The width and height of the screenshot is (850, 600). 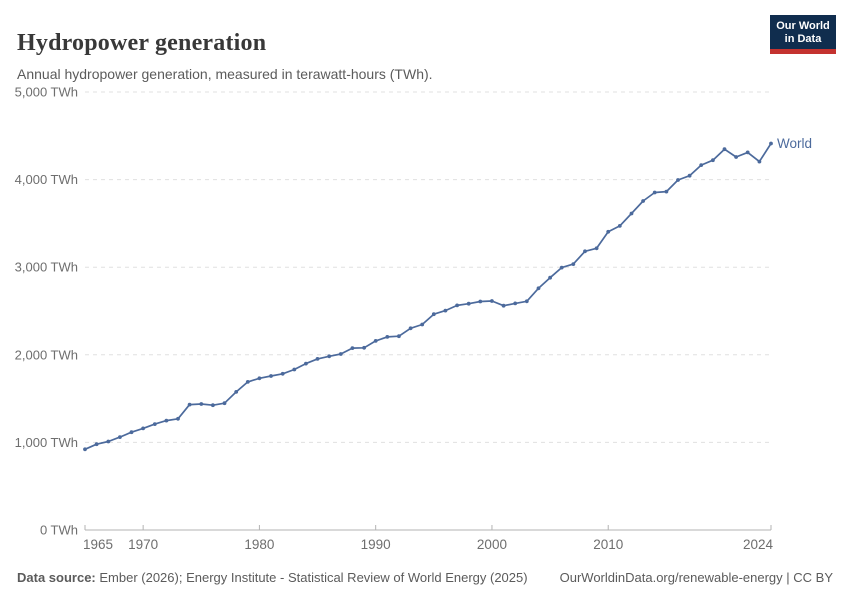 I want to click on x-axis-label: 1990, so click(x=376, y=544).